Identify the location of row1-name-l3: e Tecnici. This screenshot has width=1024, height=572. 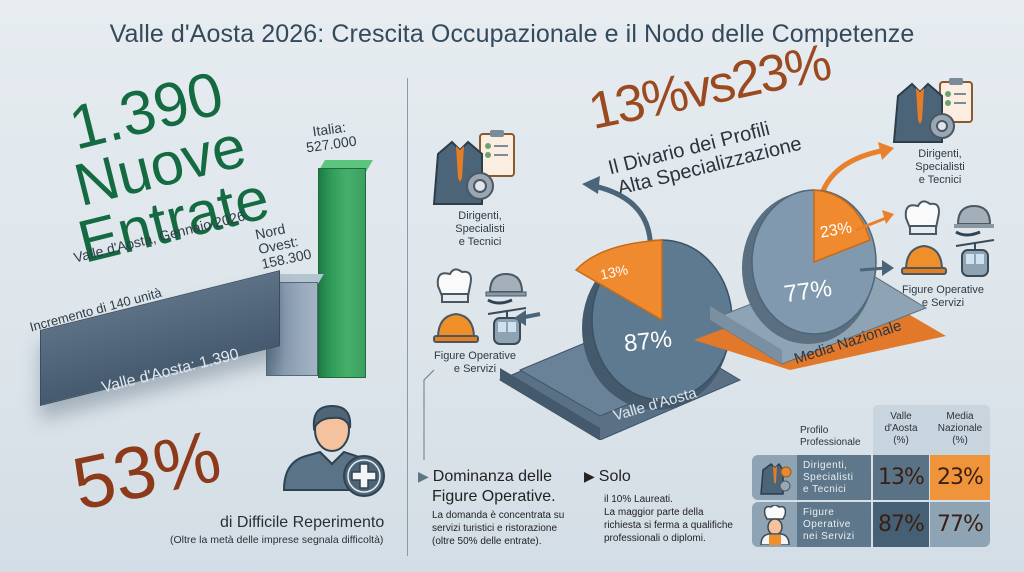
(825, 489).